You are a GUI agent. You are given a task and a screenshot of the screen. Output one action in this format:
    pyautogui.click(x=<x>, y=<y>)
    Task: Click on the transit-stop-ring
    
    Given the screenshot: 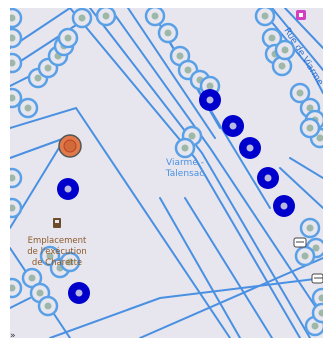 What is the action you would take?
    pyautogui.click(x=317, y=313)
    